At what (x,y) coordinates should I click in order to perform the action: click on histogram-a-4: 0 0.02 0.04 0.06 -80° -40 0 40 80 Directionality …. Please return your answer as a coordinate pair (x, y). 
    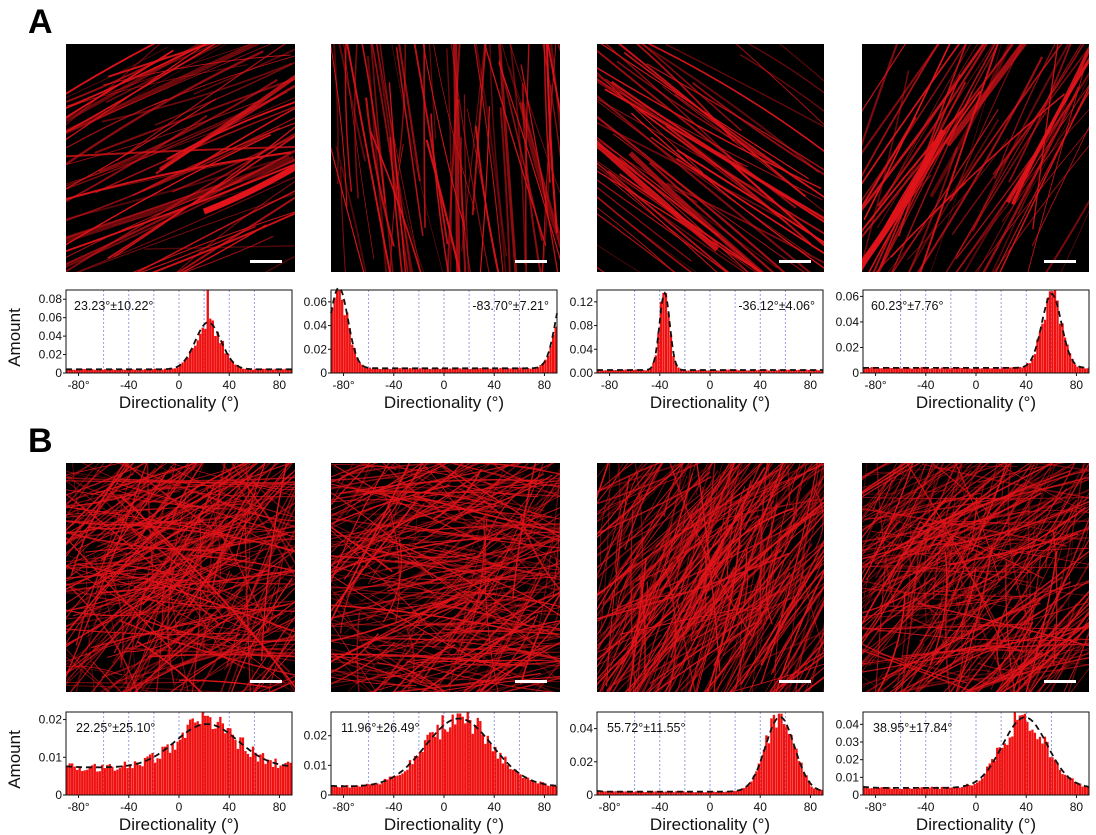
    Looking at the image, I should click on (963, 350).